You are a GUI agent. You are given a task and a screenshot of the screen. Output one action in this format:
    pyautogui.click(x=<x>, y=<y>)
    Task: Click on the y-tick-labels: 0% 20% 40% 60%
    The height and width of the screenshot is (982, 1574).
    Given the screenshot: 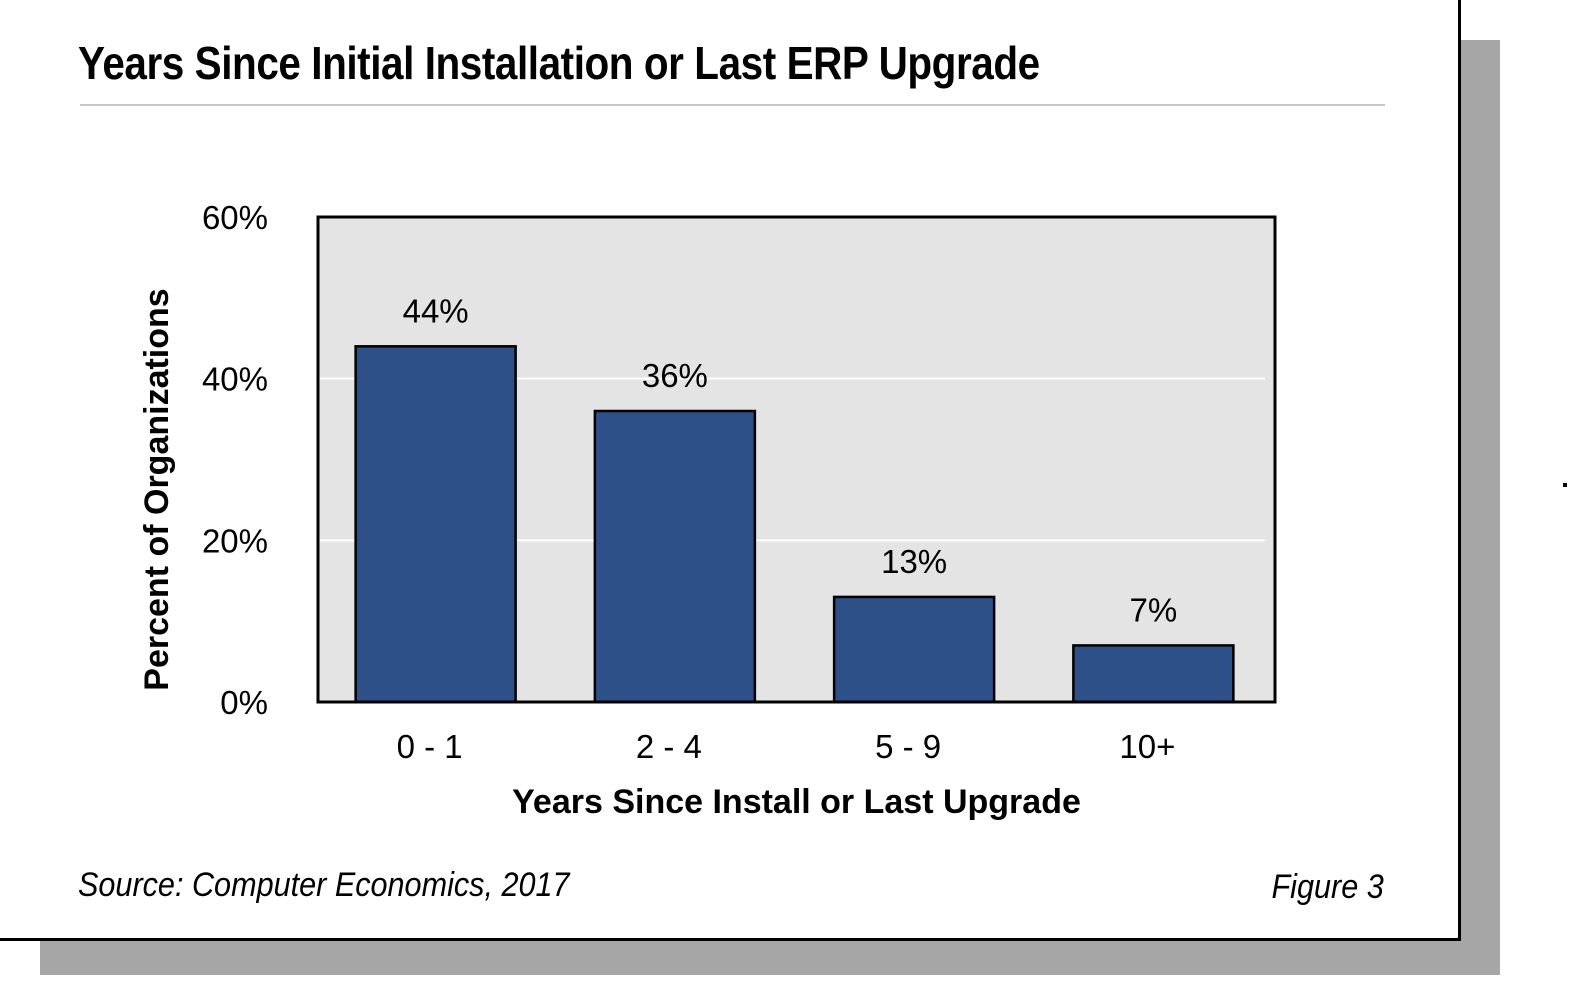 What is the action you would take?
    pyautogui.click(x=235, y=460)
    